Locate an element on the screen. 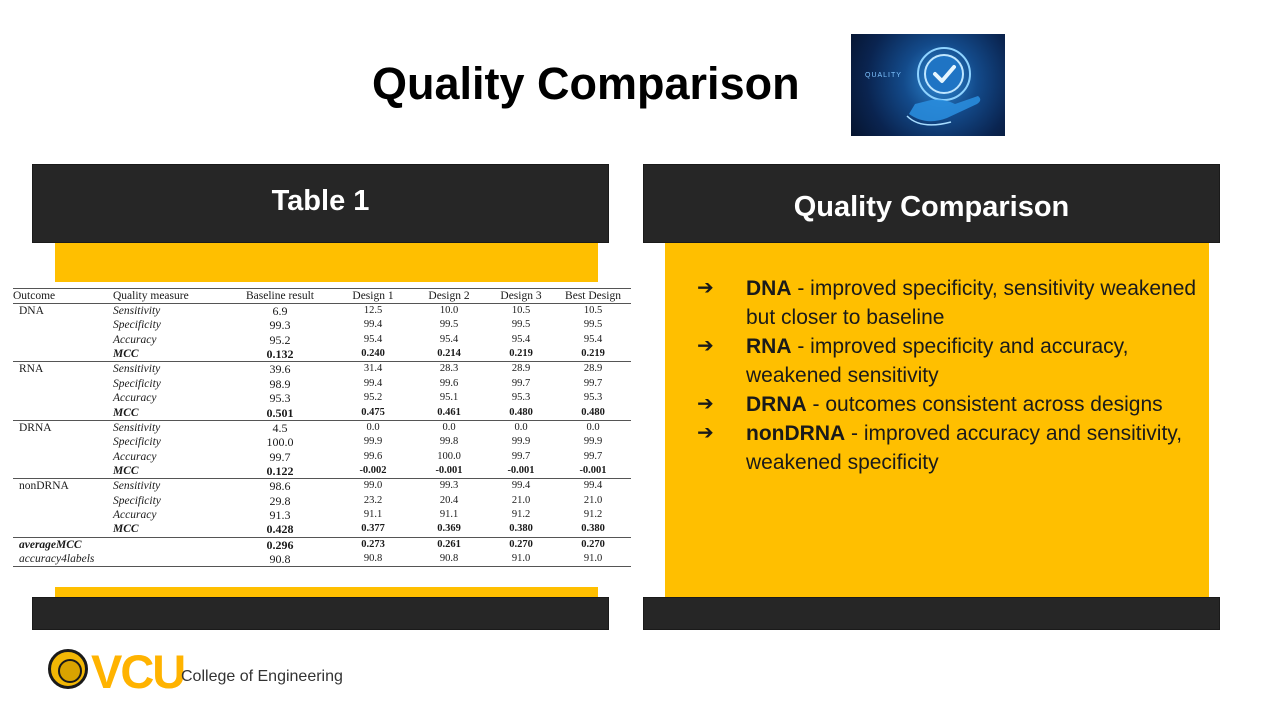 This screenshot has height=720, width=1280. baseline-cell: 99.3 is located at coordinates (280, 325).